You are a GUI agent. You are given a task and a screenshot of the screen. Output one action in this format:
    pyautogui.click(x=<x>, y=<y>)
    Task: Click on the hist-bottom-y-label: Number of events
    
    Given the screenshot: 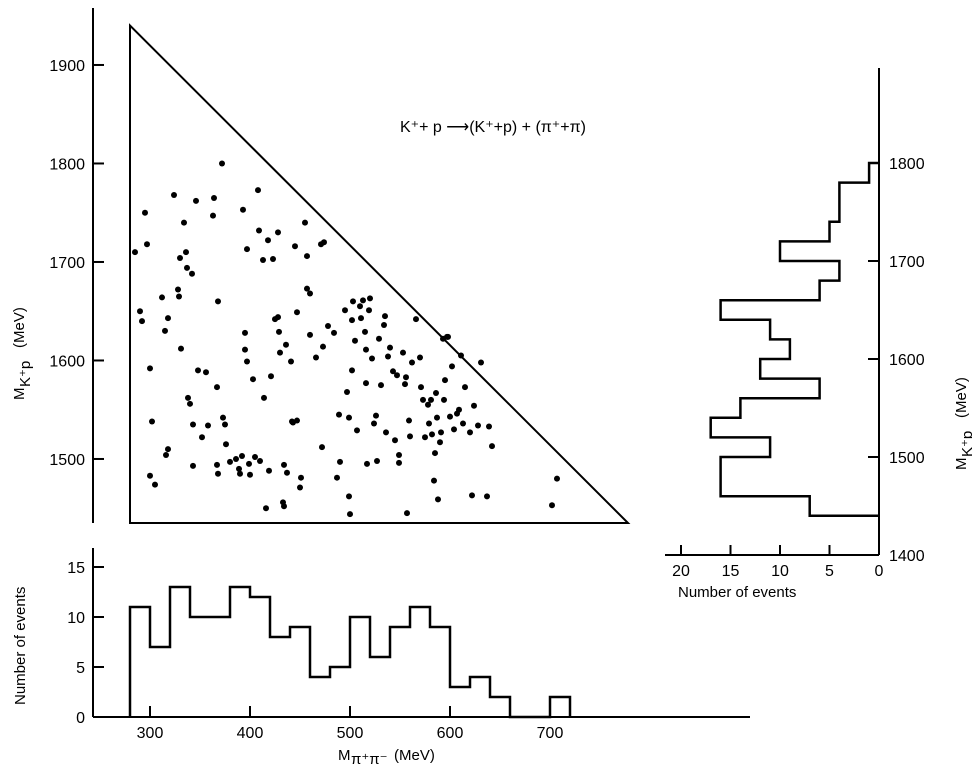 What is the action you would take?
    pyautogui.click(x=20, y=646)
    